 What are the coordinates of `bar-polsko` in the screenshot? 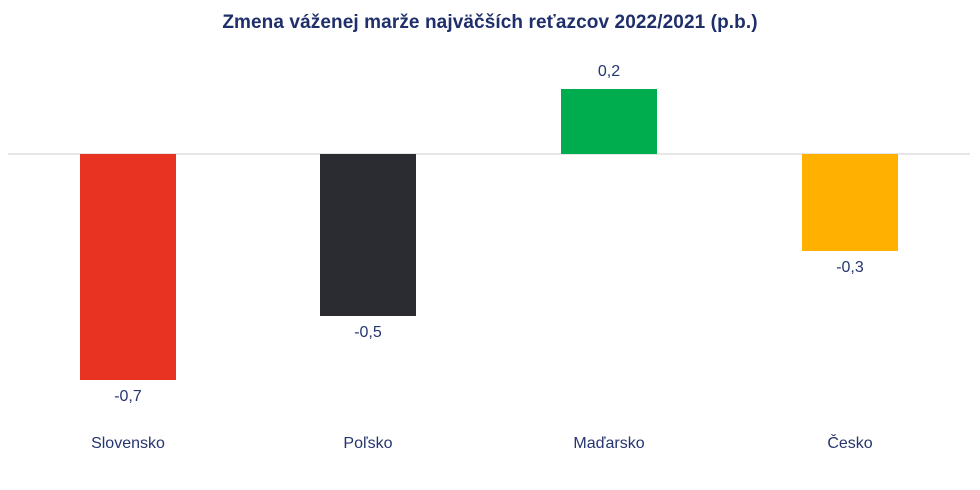 It's located at (368, 235).